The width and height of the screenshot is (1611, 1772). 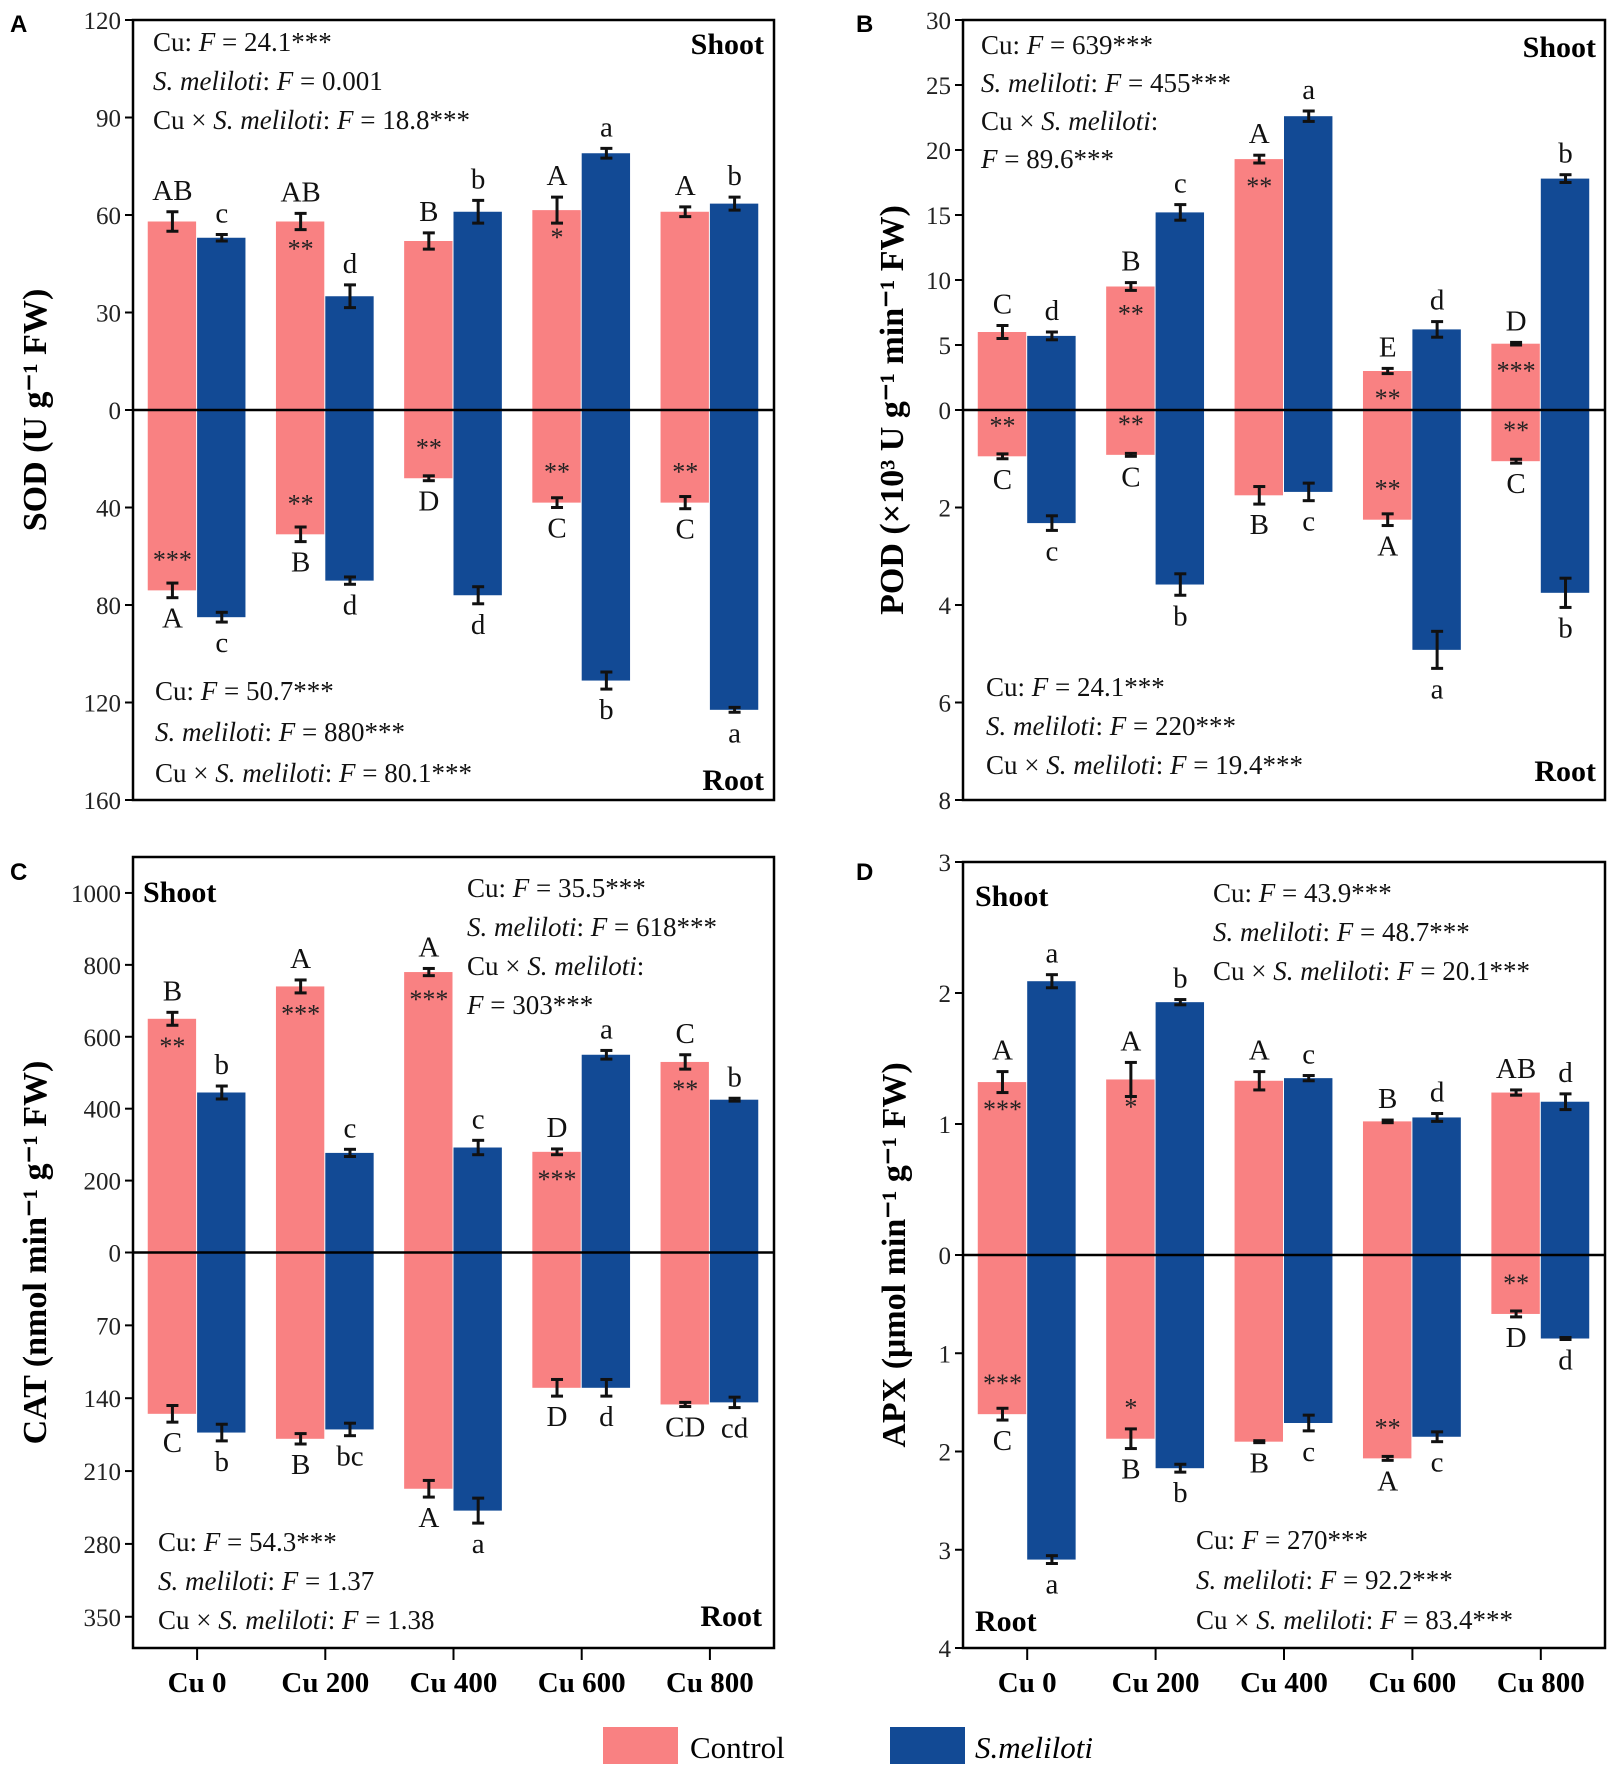 What do you see at coordinates (737, 1747) in the screenshot?
I see `legend-label: Control` at bounding box center [737, 1747].